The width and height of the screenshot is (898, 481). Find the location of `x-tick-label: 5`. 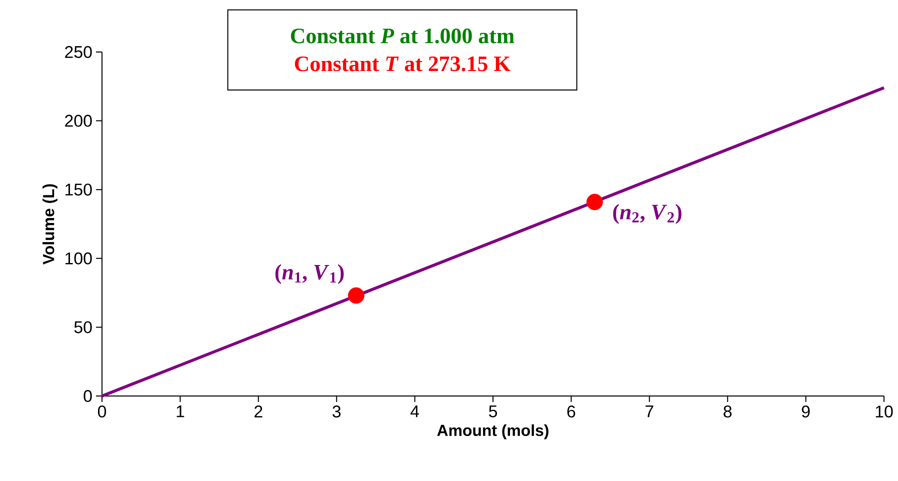

x-tick-label: 5 is located at coordinates (492, 412).